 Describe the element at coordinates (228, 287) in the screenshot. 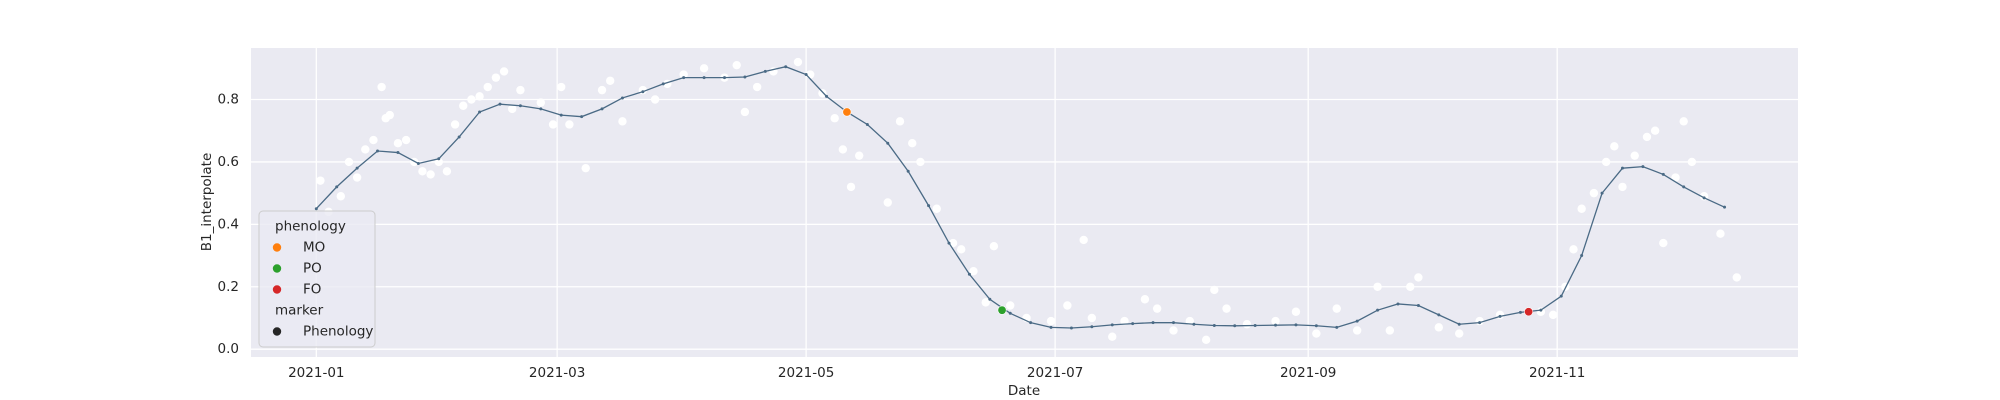

I see `y-tick-label: 0.2` at that location.